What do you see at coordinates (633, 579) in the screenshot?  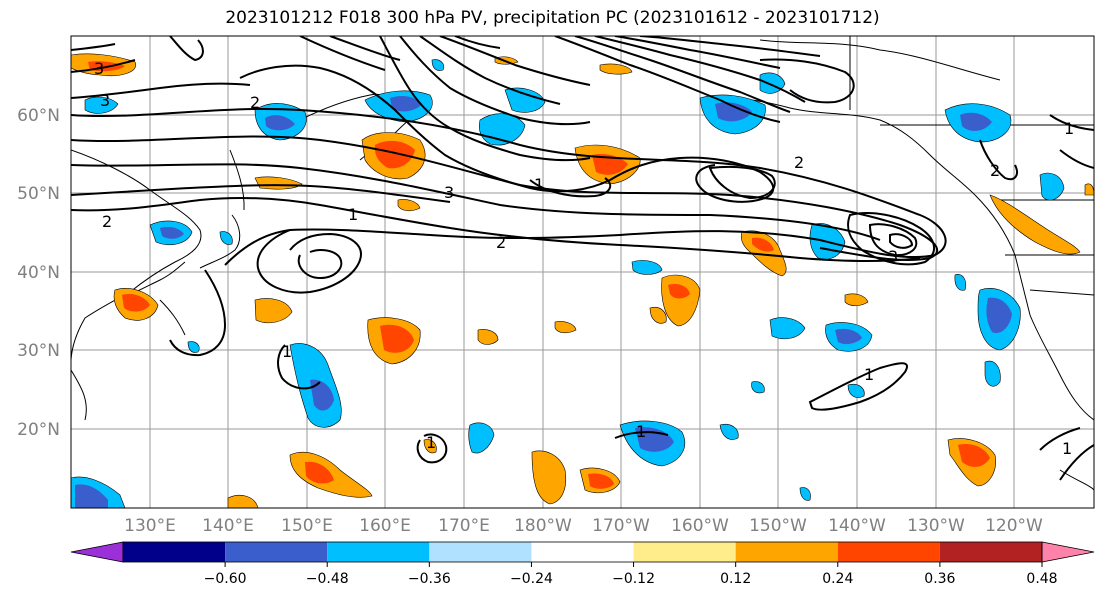 I see `colorbar-tick-label: −0.12` at bounding box center [633, 579].